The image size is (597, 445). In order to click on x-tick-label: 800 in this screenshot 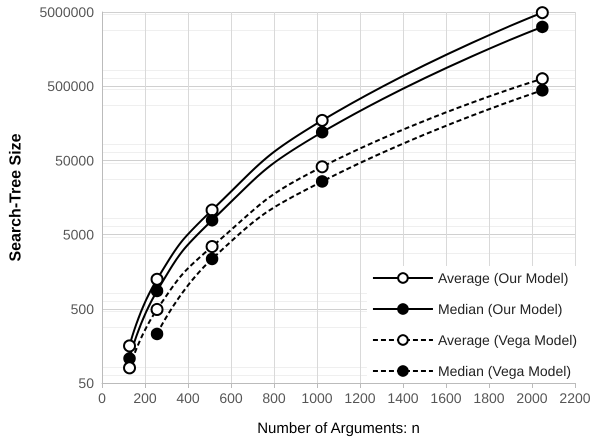, I will do `click(274, 398)`.